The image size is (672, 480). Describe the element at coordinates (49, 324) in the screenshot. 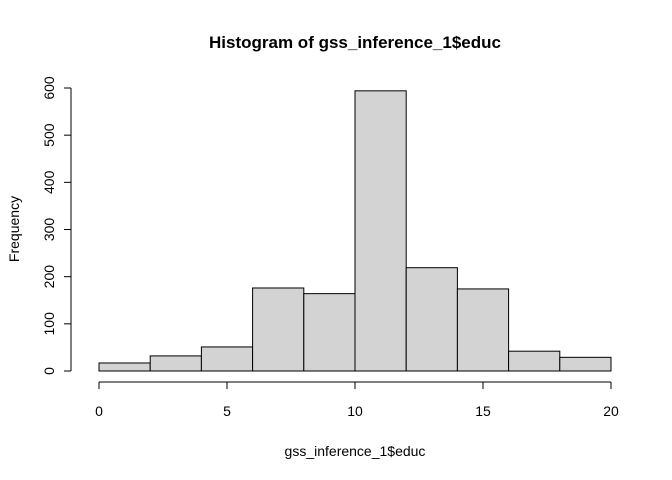

I see `y-tick-label: 100` at that location.